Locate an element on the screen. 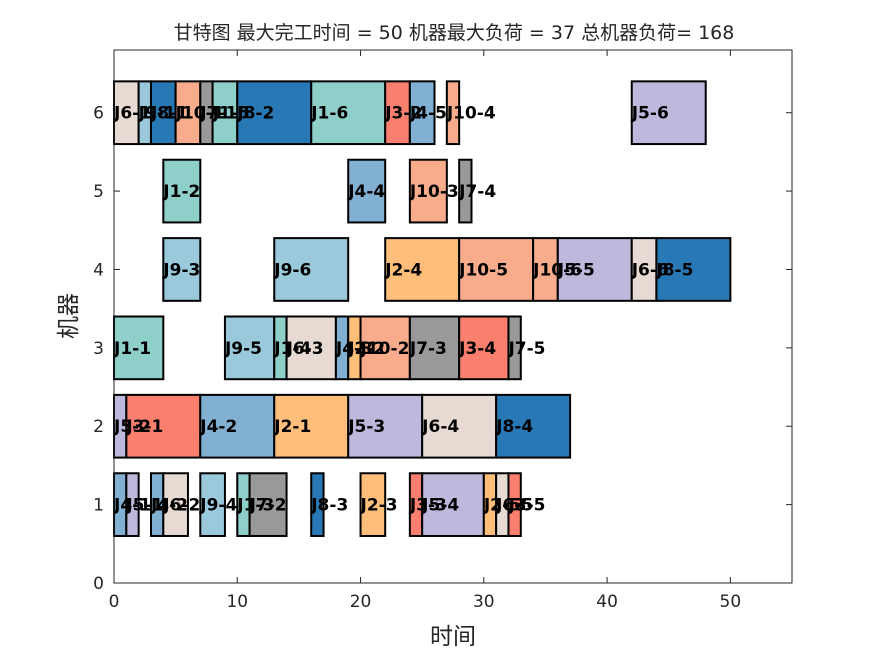  x-tick-label: 30 is located at coordinates (484, 602).